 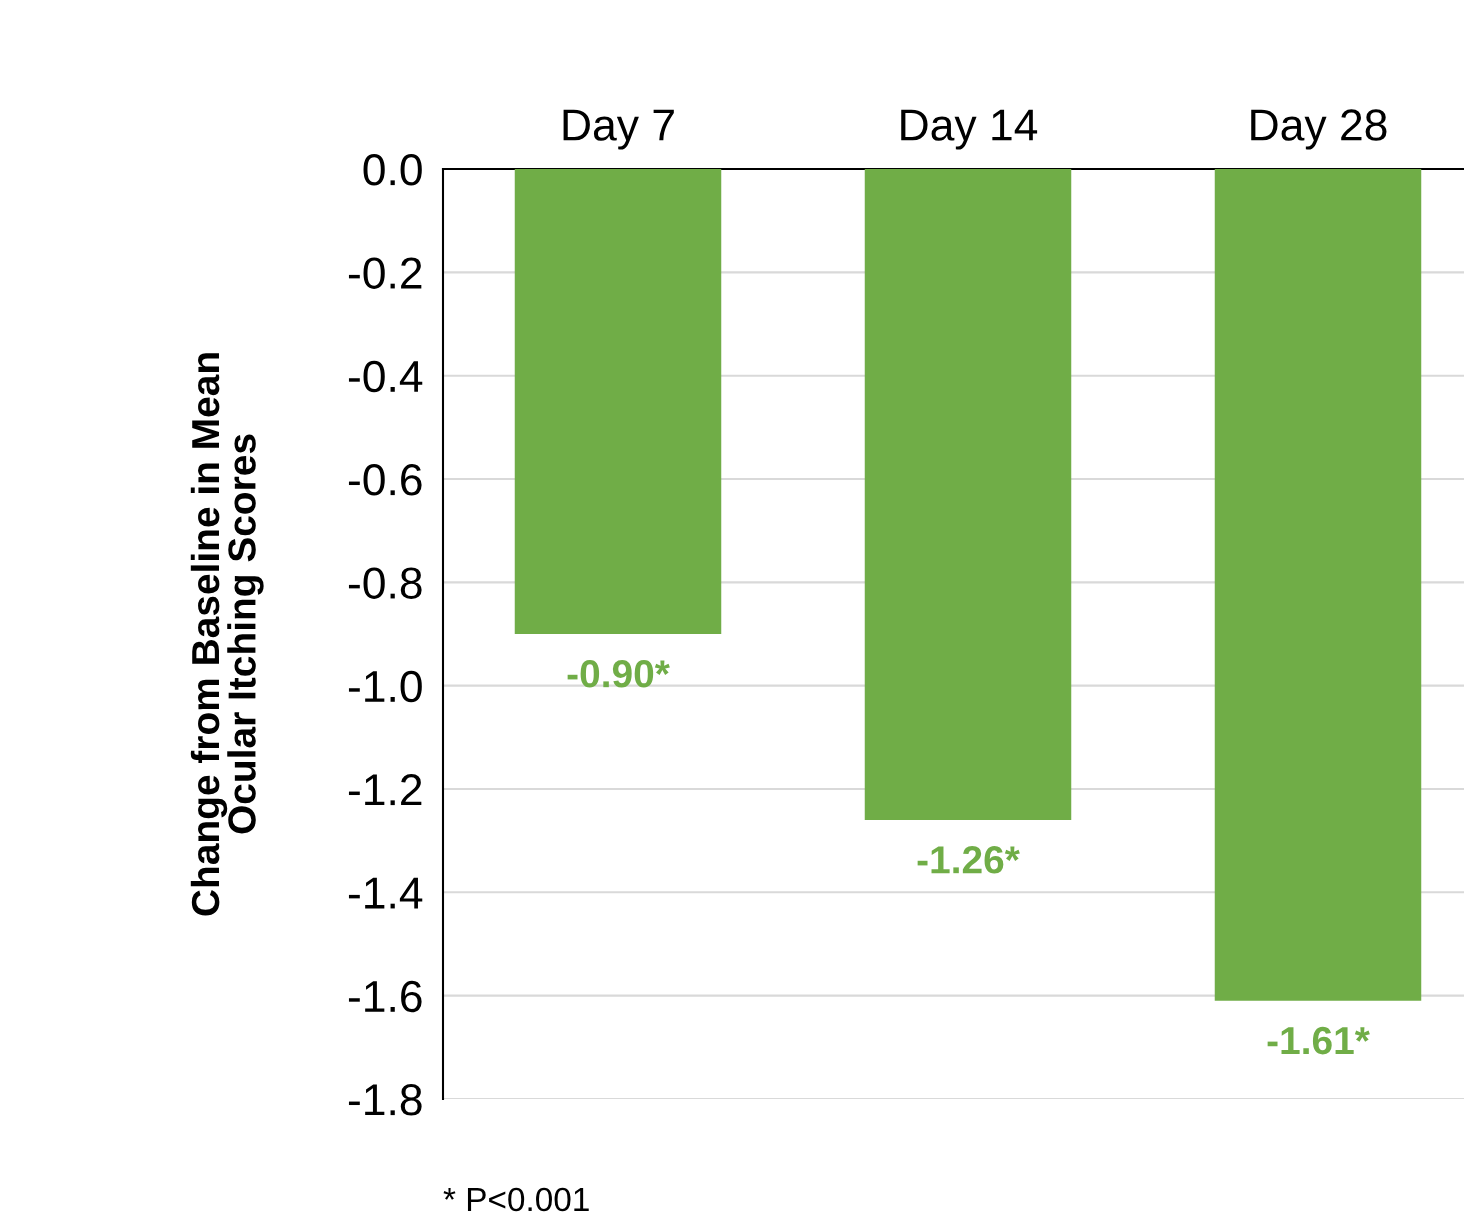 I want to click on text: * P<0.001, so click(x=516, y=1199).